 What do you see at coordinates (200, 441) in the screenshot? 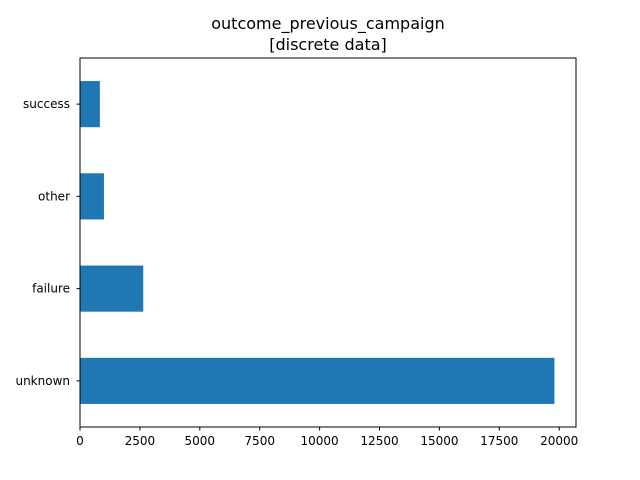
I see `x-tick-label-5000: 5000` at bounding box center [200, 441].